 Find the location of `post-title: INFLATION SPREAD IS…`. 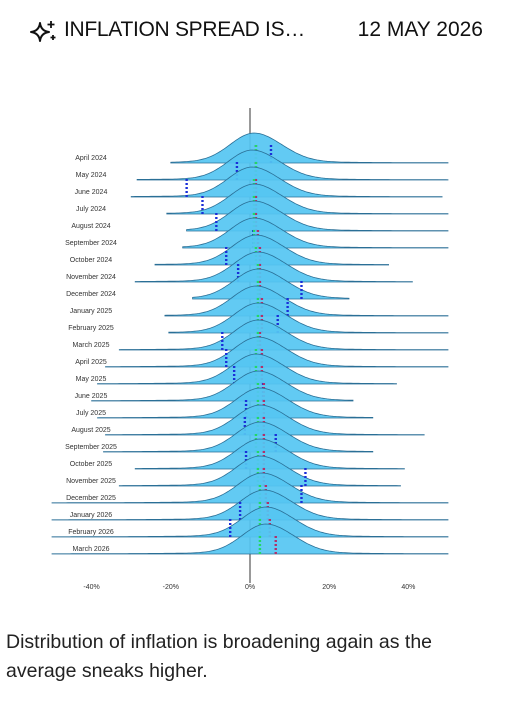

post-title: INFLATION SPREAD IS… is located at coordinates (184, 29).